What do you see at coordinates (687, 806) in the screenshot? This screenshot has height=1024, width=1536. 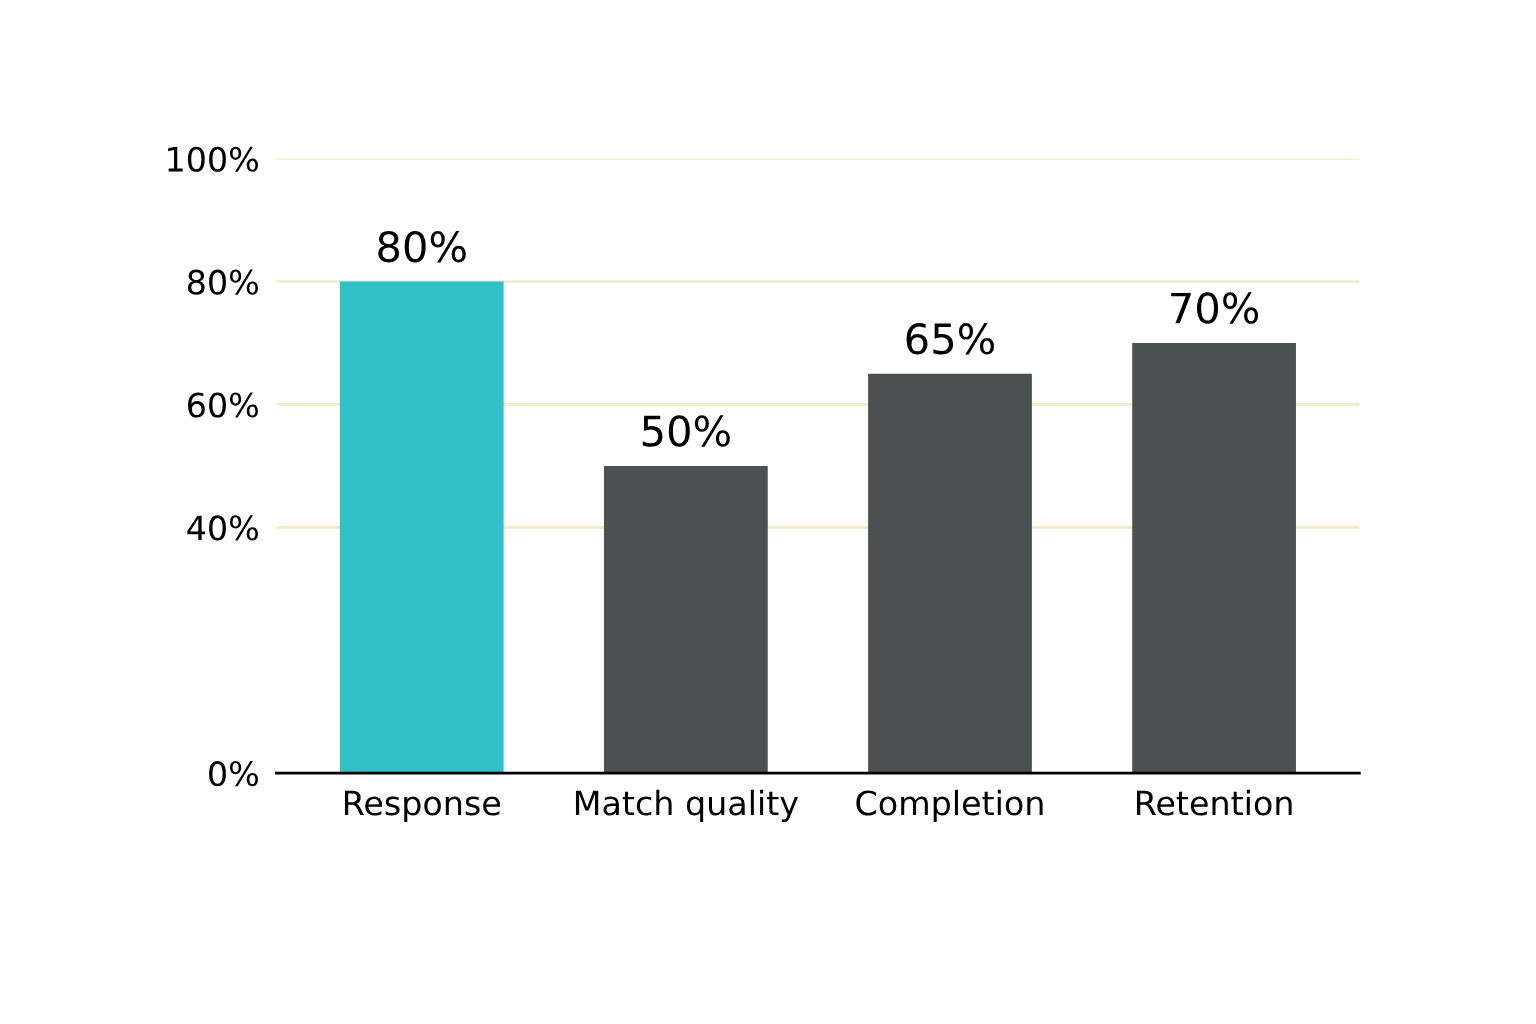 I see `x-tick-label: Match quality` at bounding box center [687, 806].